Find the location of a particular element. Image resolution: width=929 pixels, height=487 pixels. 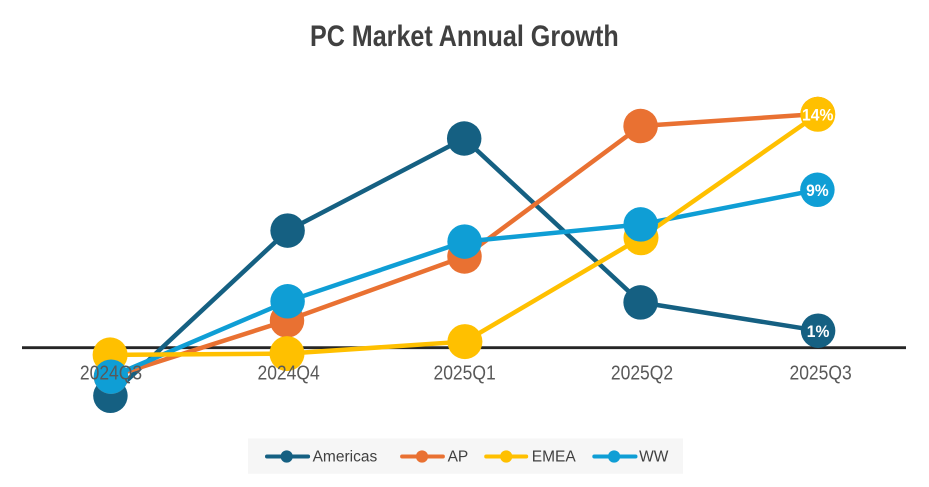

svg-text: 2025Q1 is located at coordinates (464, 372).